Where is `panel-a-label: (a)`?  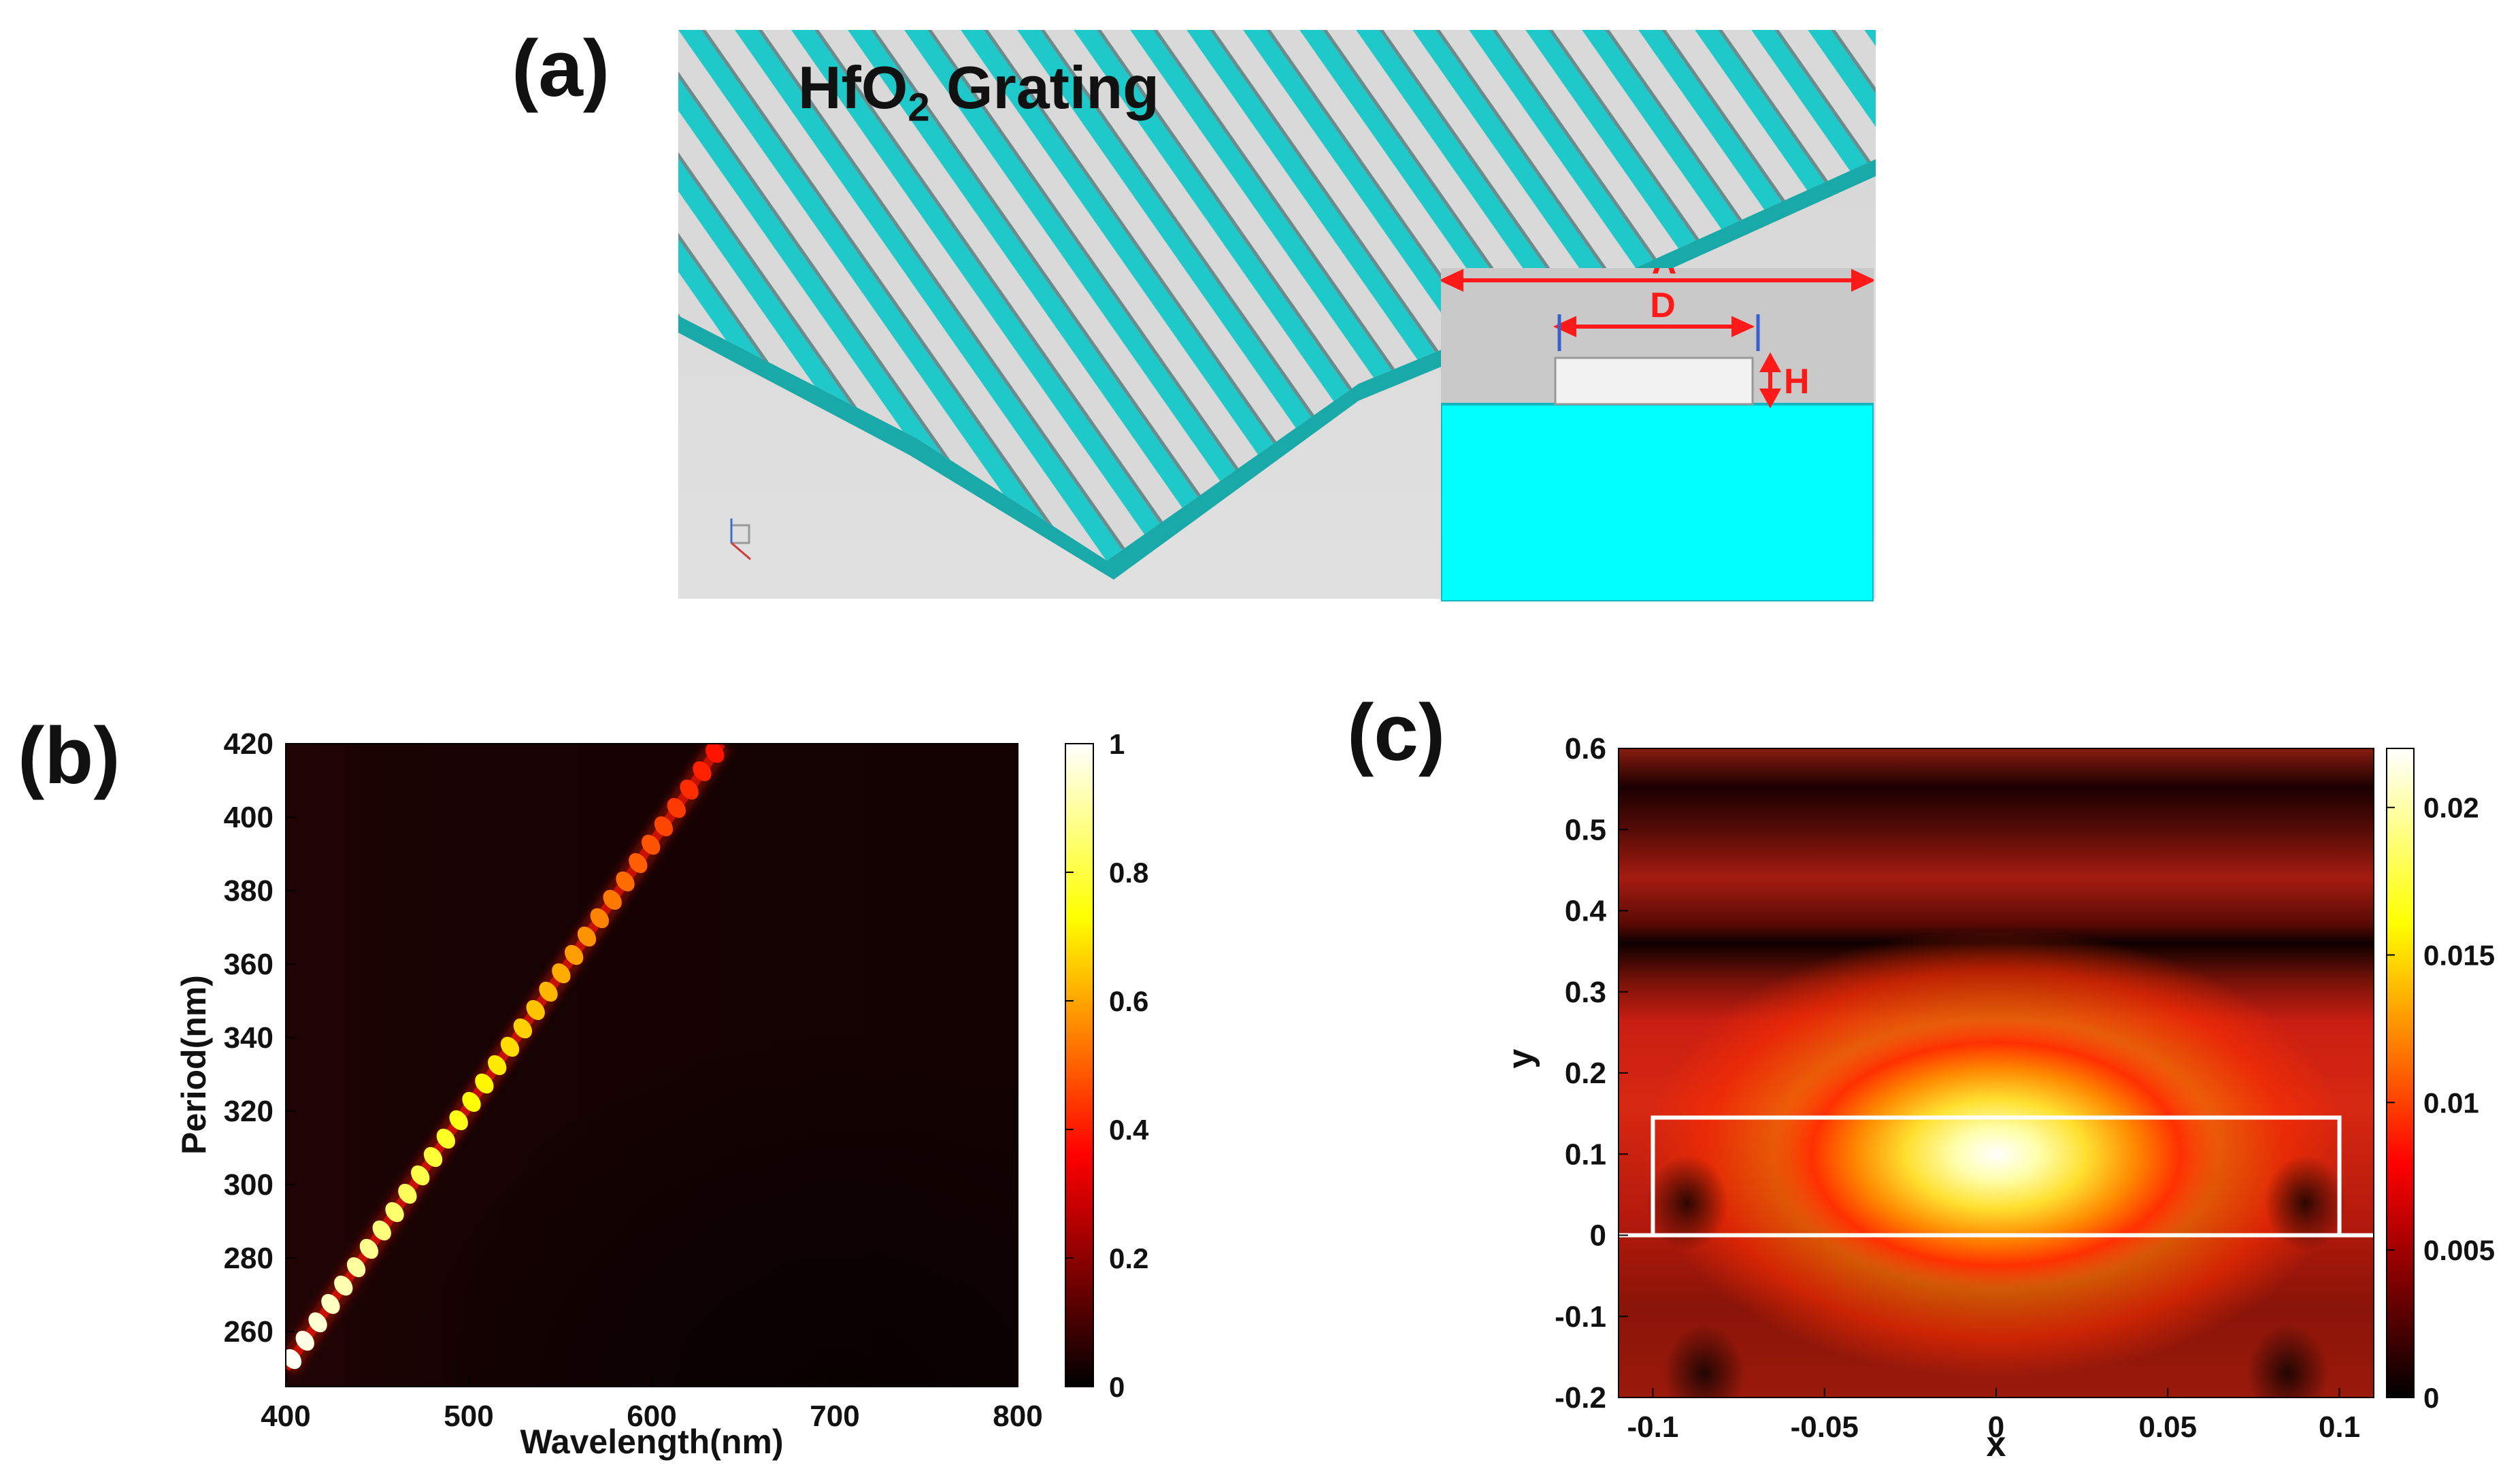
panel-a-label: (a) is located at coordinates (561, 69).